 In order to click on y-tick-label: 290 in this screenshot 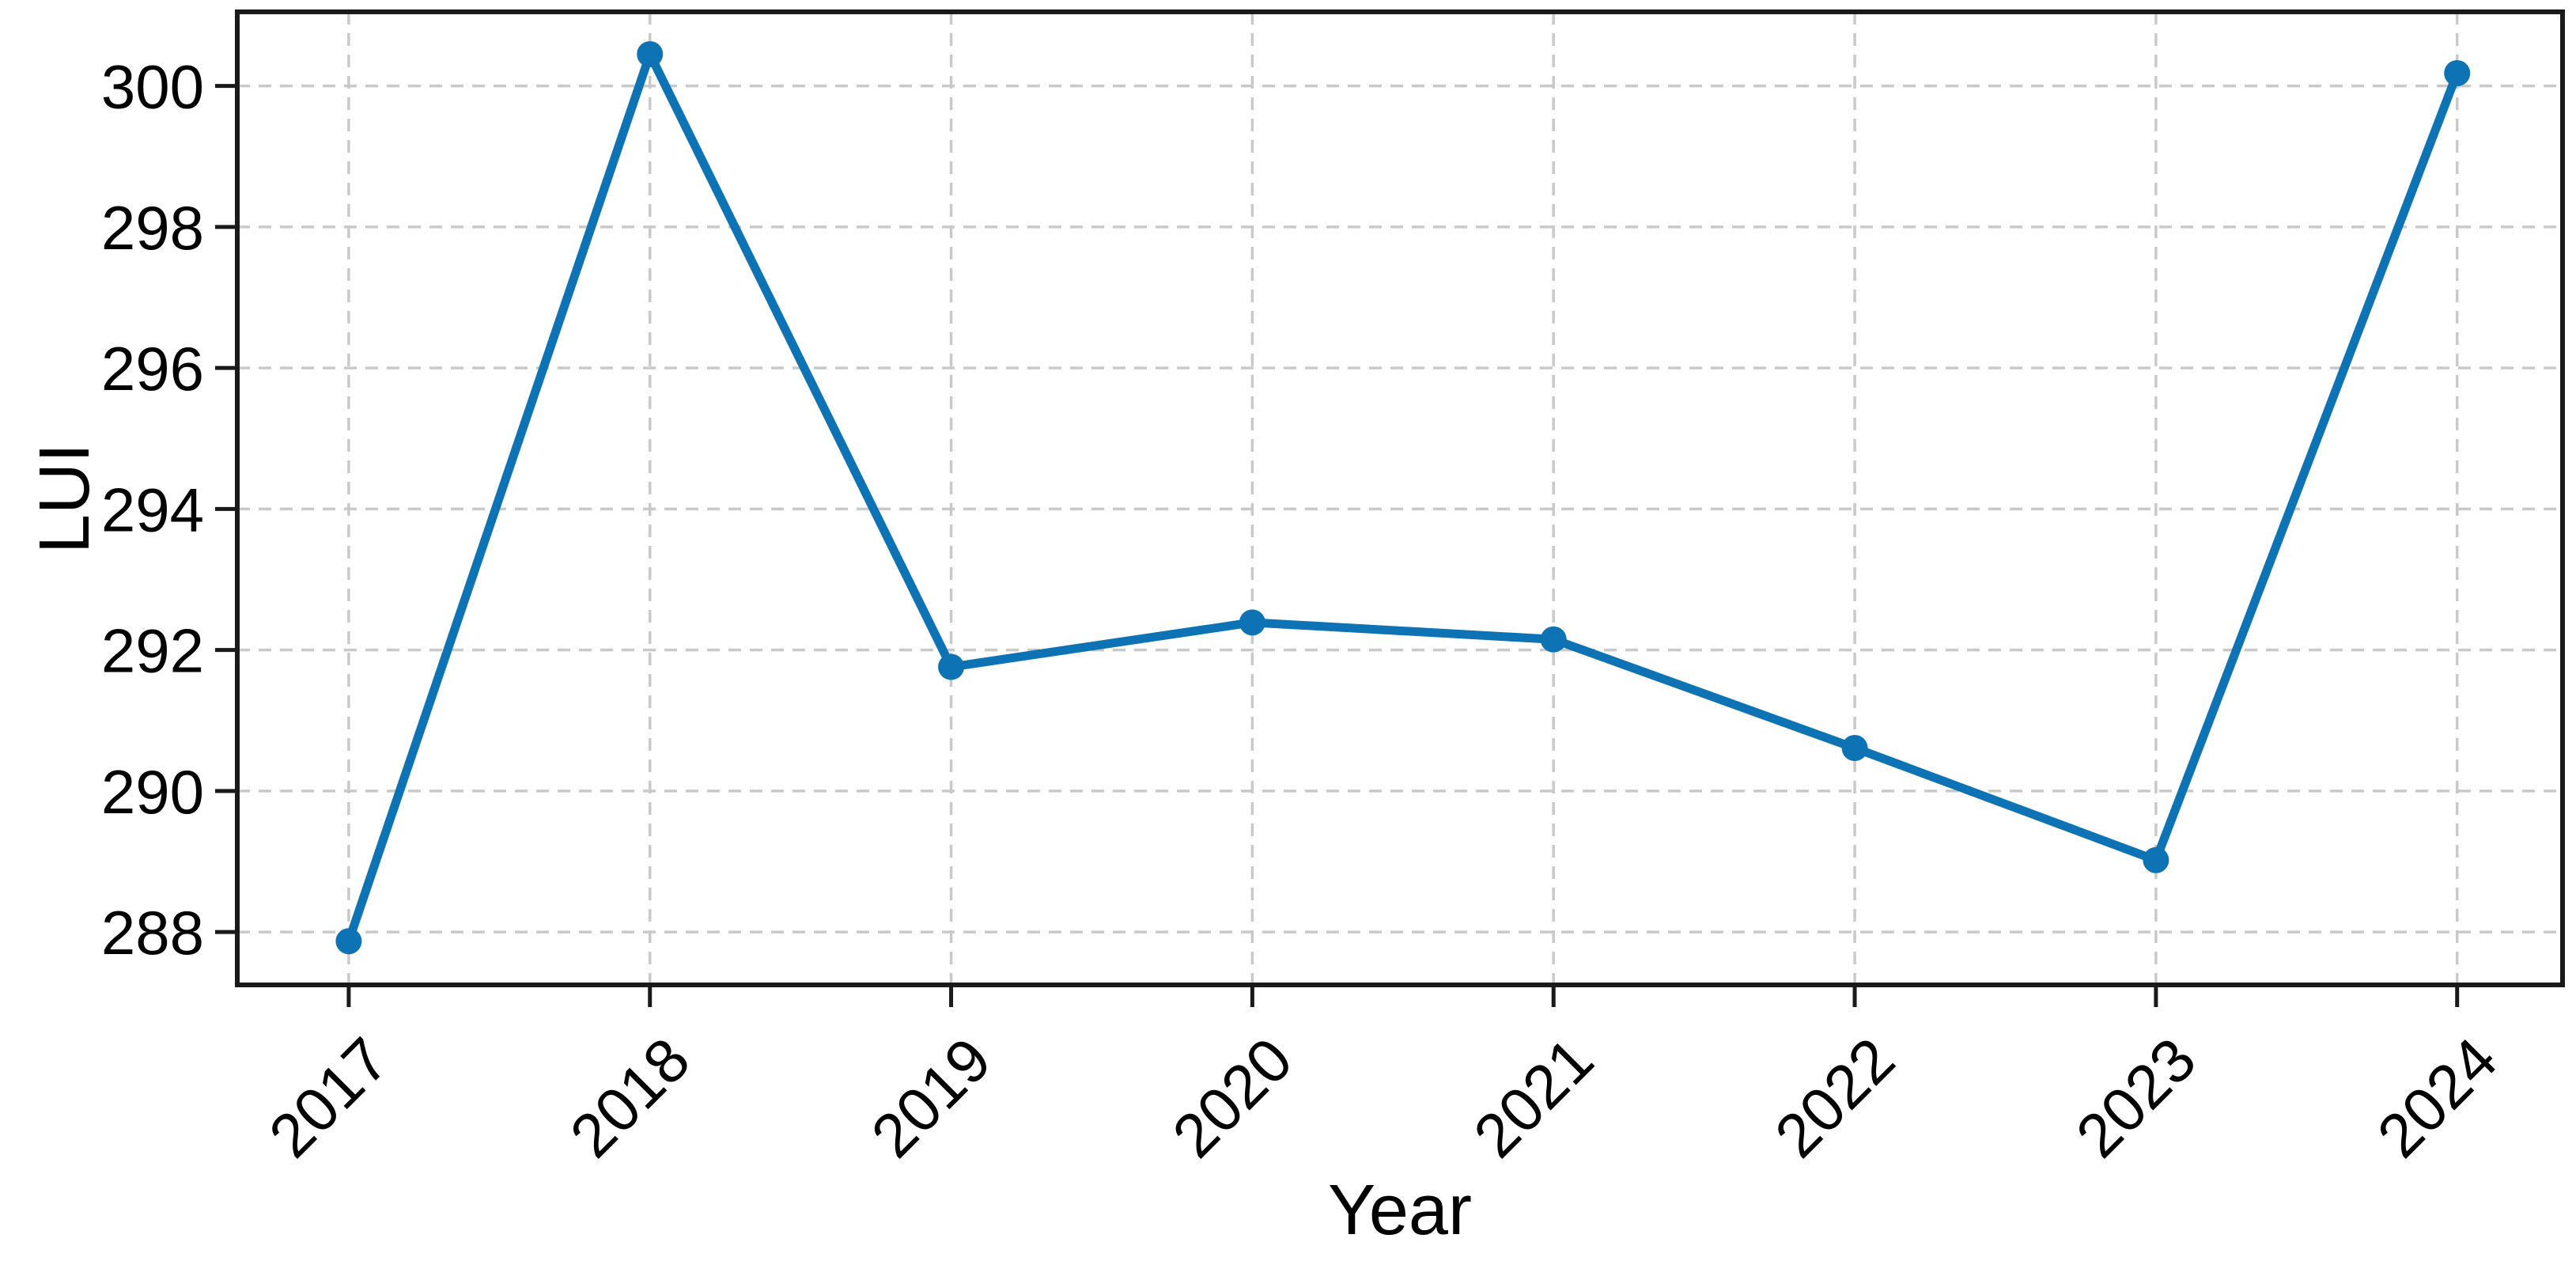, I will do `click(152, 792)`.